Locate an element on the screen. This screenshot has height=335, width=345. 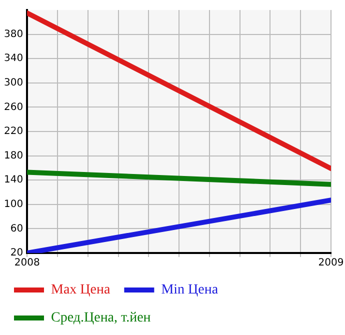
y-tick-label: 20 is located at coordinates (17, 253).